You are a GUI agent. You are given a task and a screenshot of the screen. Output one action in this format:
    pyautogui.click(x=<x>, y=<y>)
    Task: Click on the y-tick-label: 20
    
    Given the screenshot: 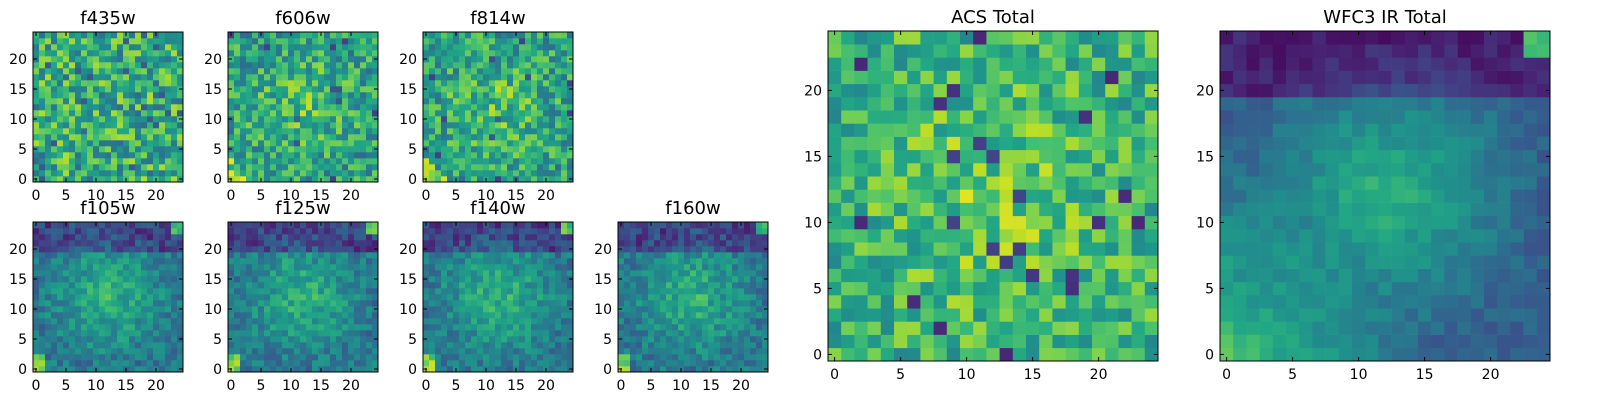 What is the action you would take?
    pyautogui.click(x=18, y=250)
    